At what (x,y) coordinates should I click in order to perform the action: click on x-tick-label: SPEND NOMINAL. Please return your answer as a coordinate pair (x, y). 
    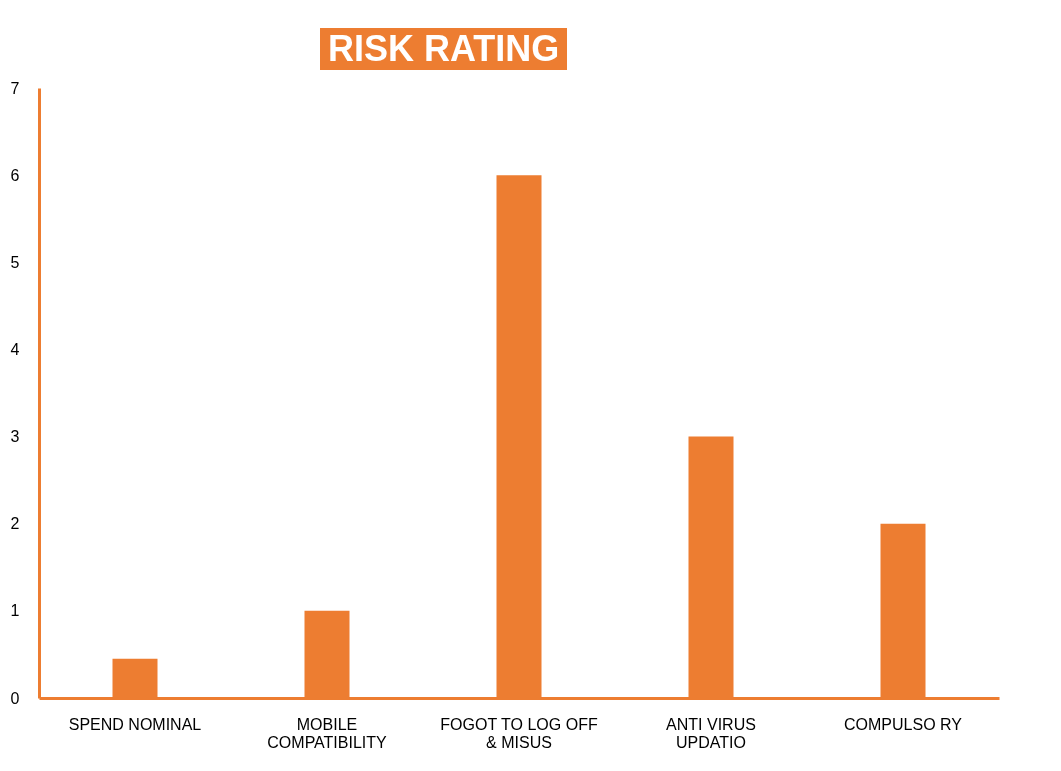
    Looking at the image, I should click on (135, 724).